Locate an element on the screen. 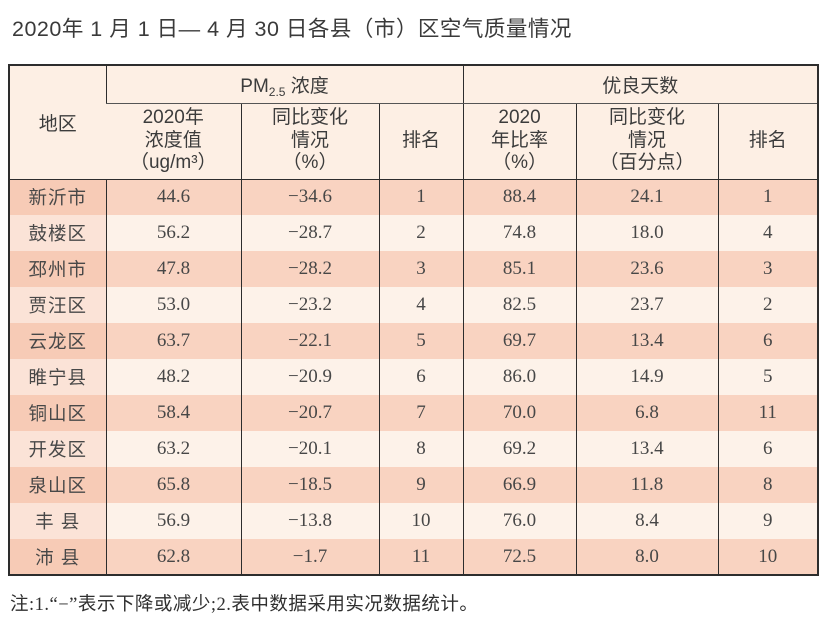 The width and height of the screenshot is (825, 620). days-ratio-cell: 69.7 is located at coordinates (519, 341).